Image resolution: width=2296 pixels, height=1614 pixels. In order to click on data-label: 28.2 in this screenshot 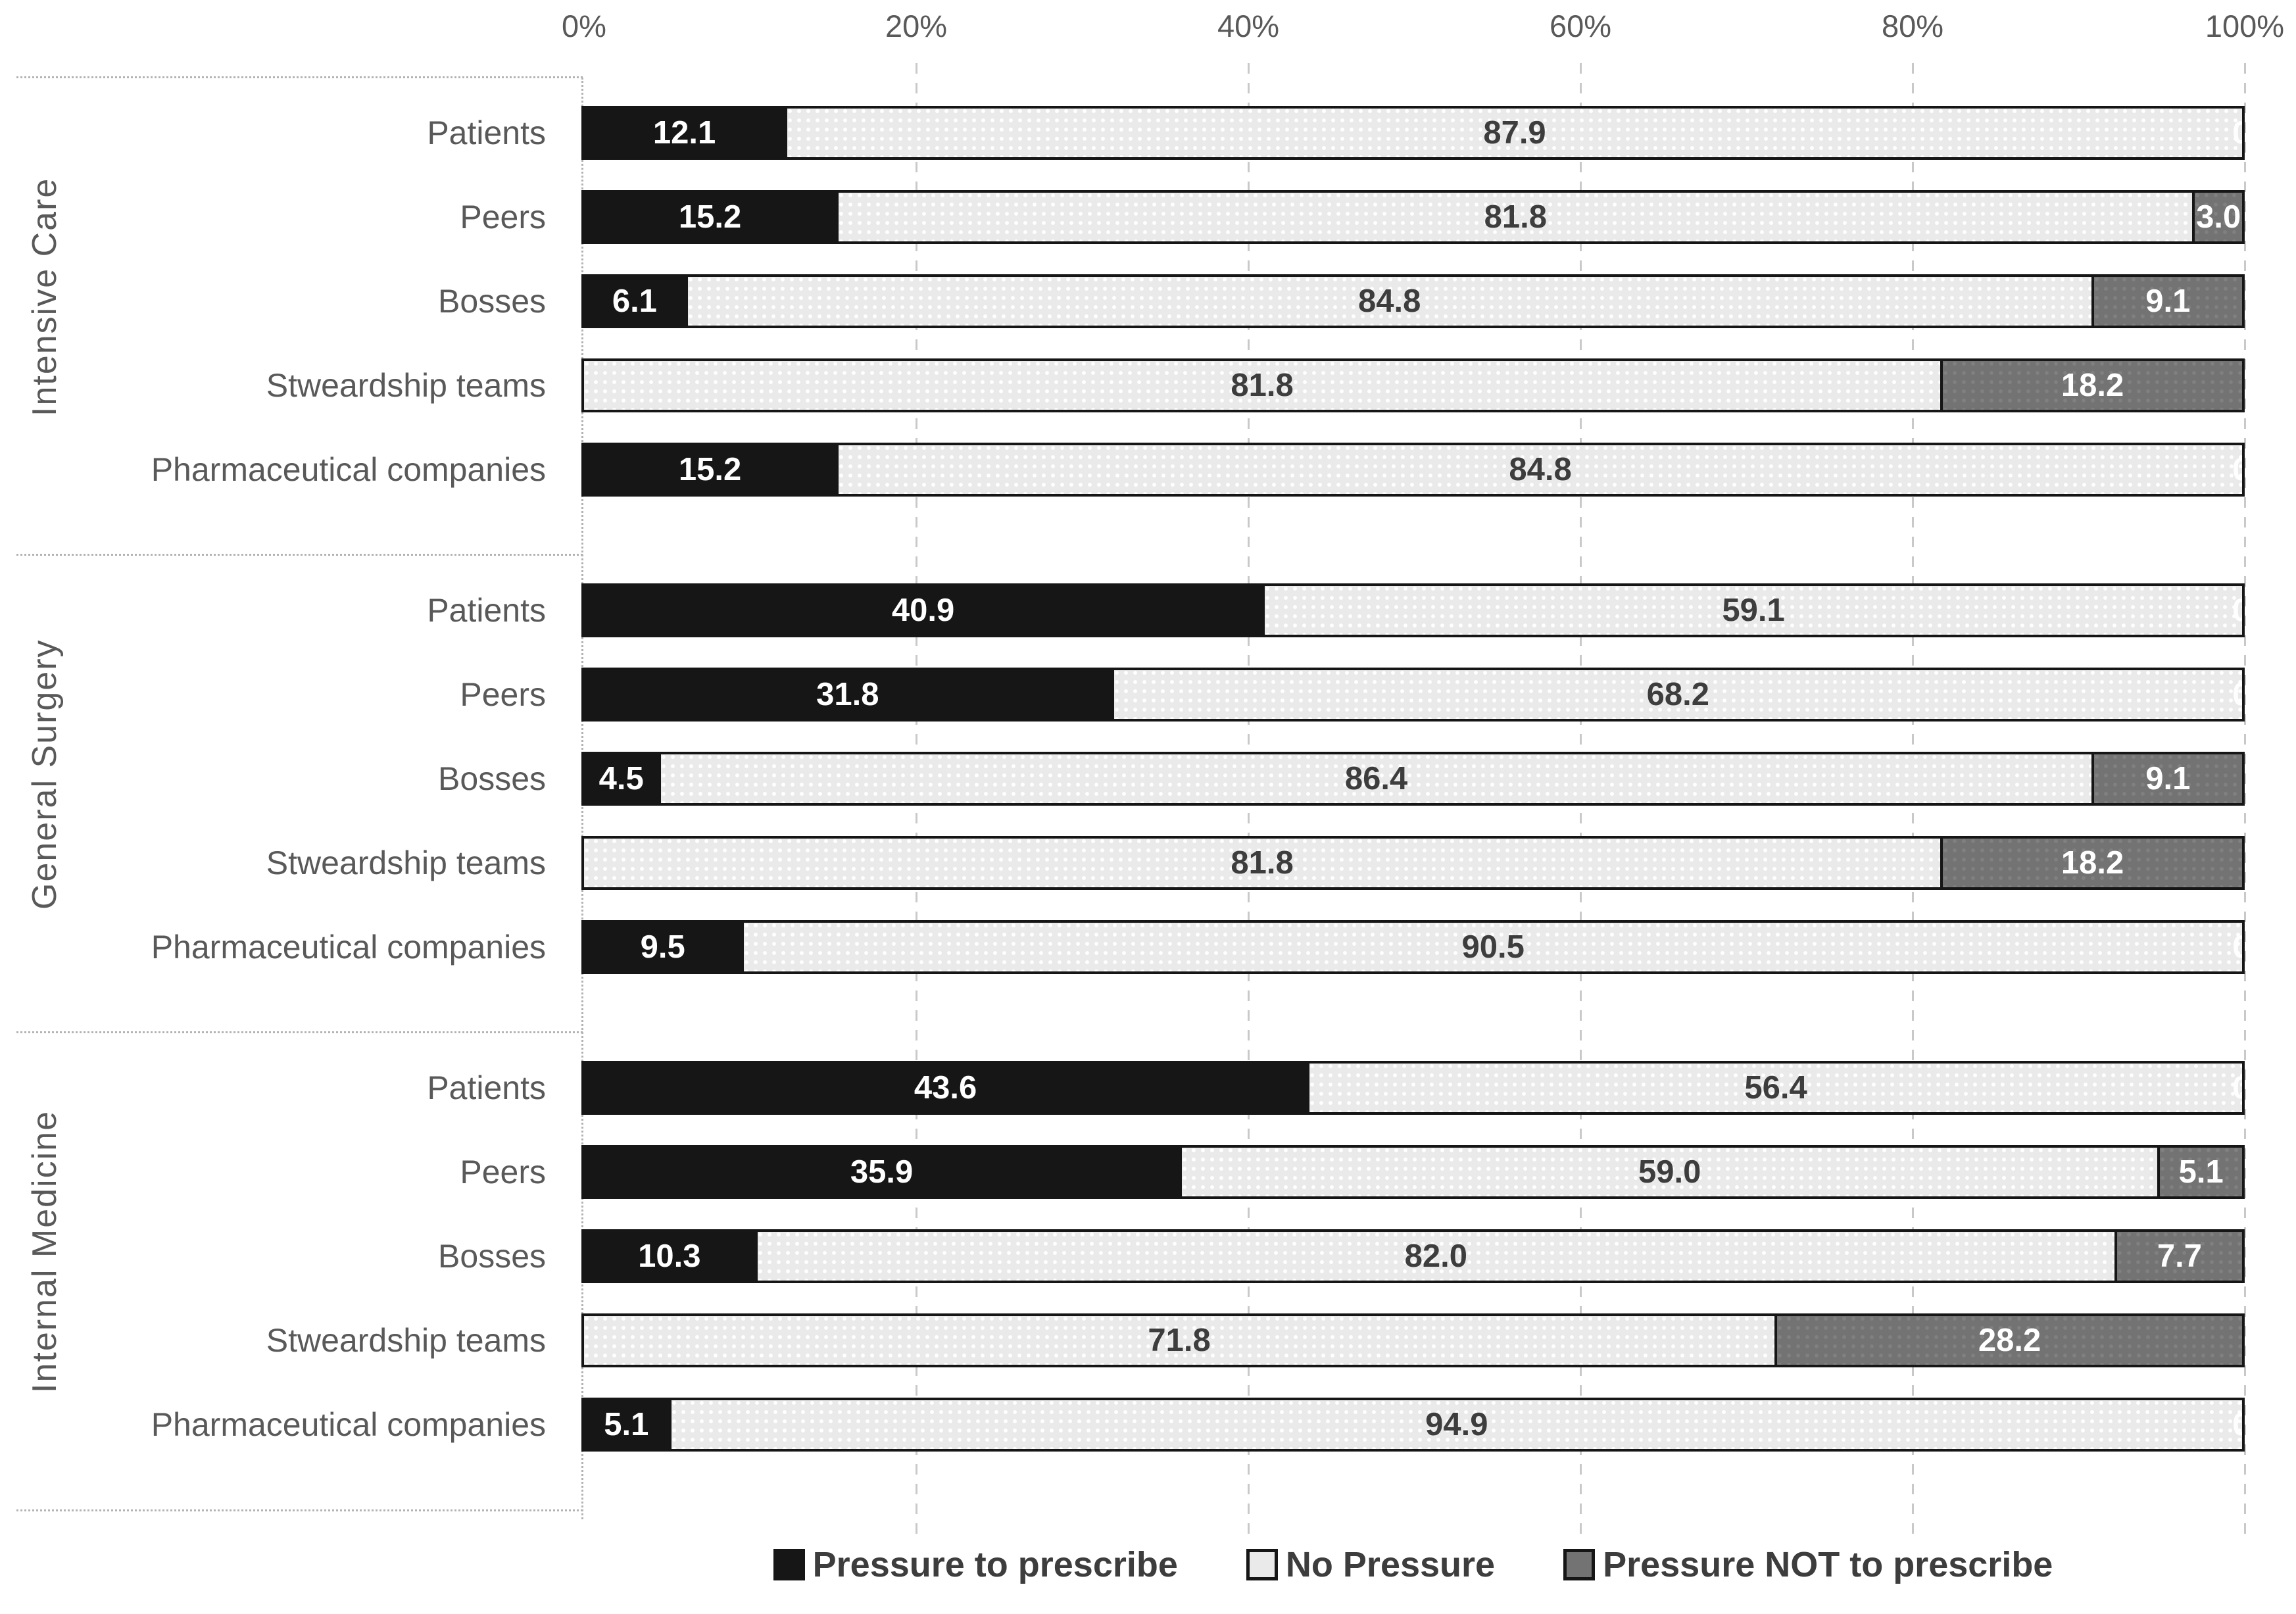, I will do `click(2009, 1340)`.